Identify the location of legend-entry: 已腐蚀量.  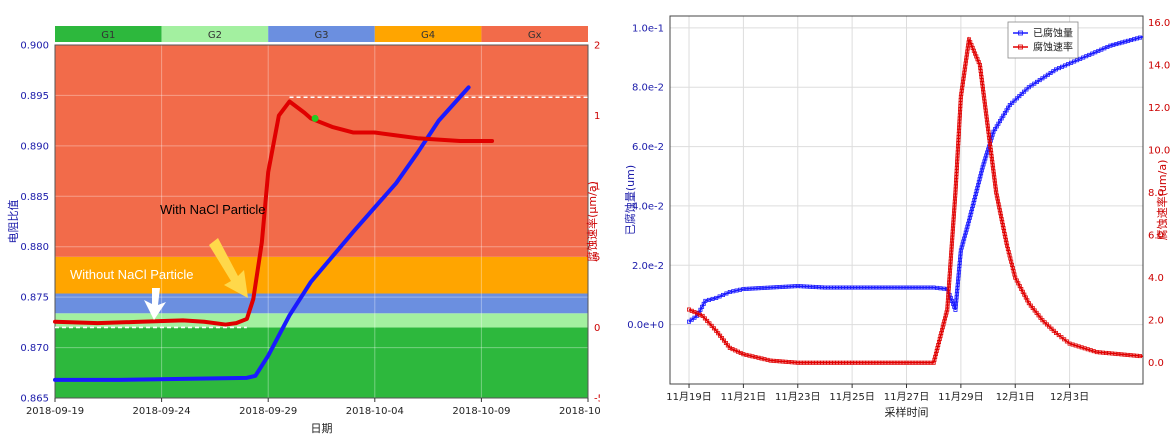
(1053, 33).